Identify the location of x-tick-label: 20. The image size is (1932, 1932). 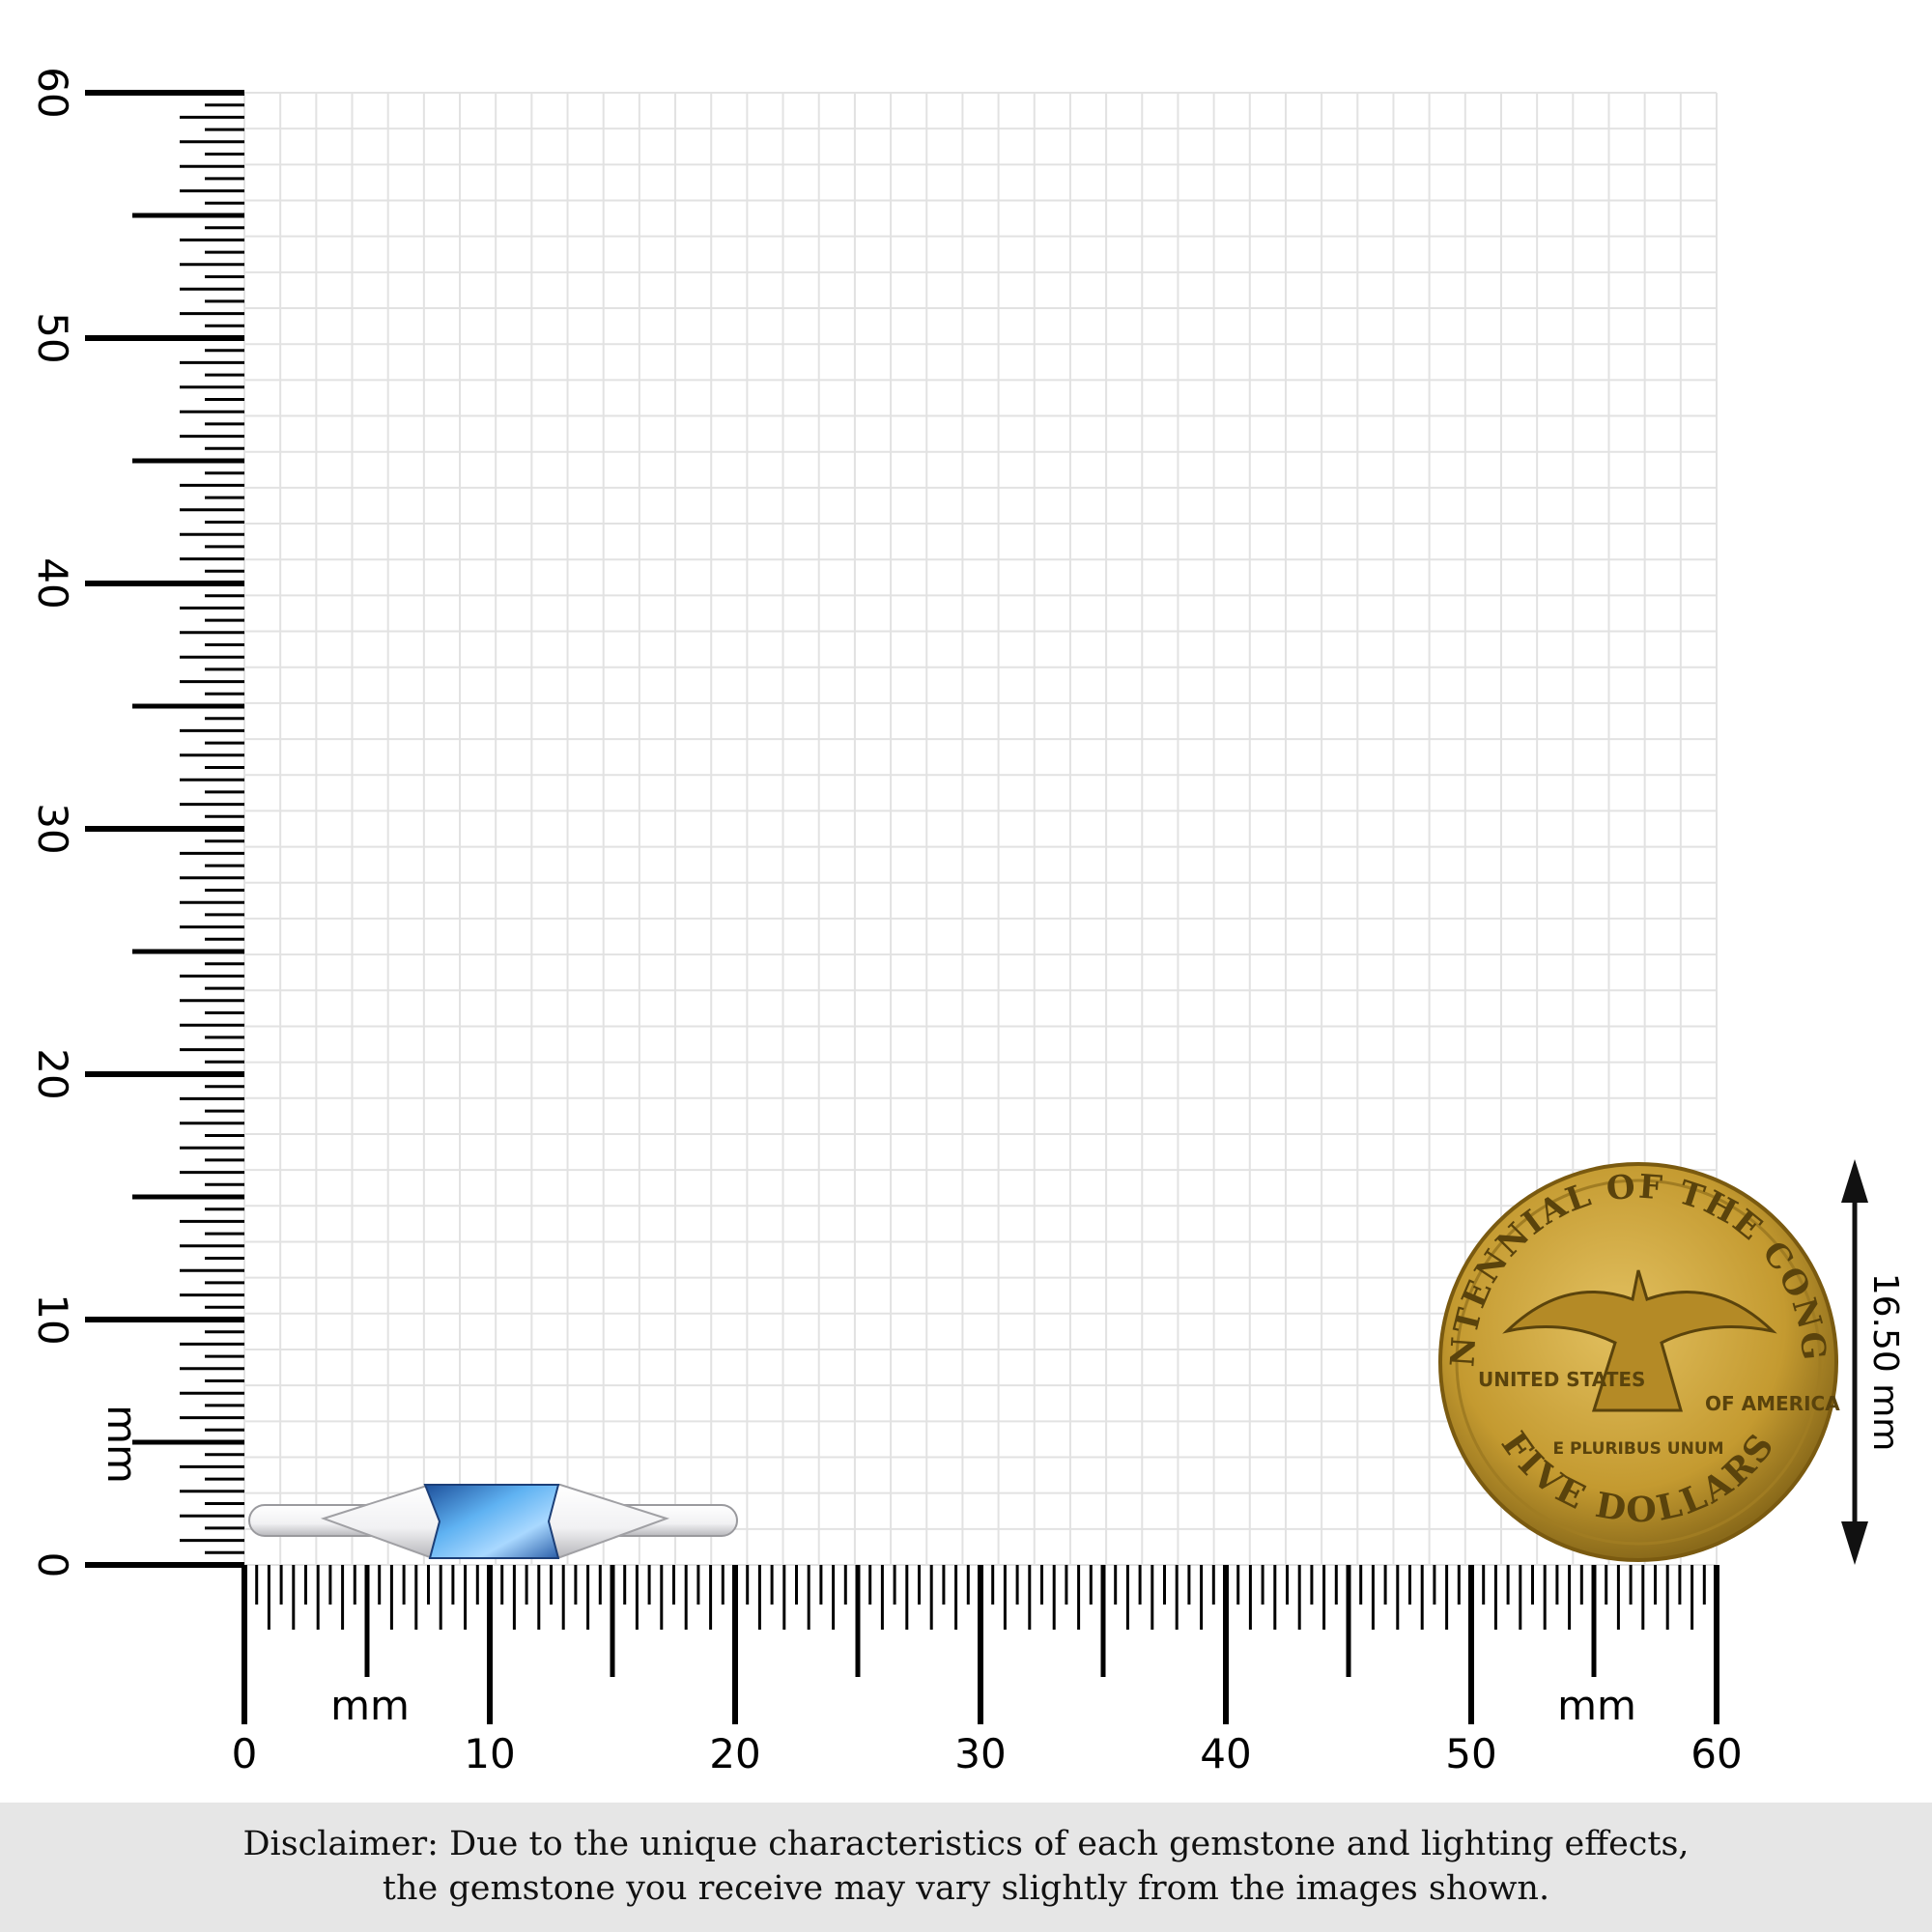
(734, 1753).